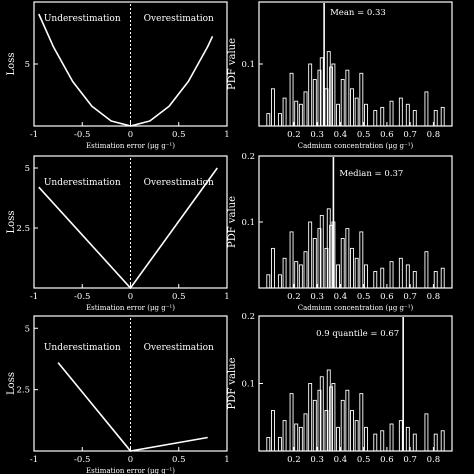 Image resolution: width=474 pixels, height=474 pixels. Describe the element at coordinates (410, 460) in the screenshot. I see `x-tick-label: 0.7` at that location.